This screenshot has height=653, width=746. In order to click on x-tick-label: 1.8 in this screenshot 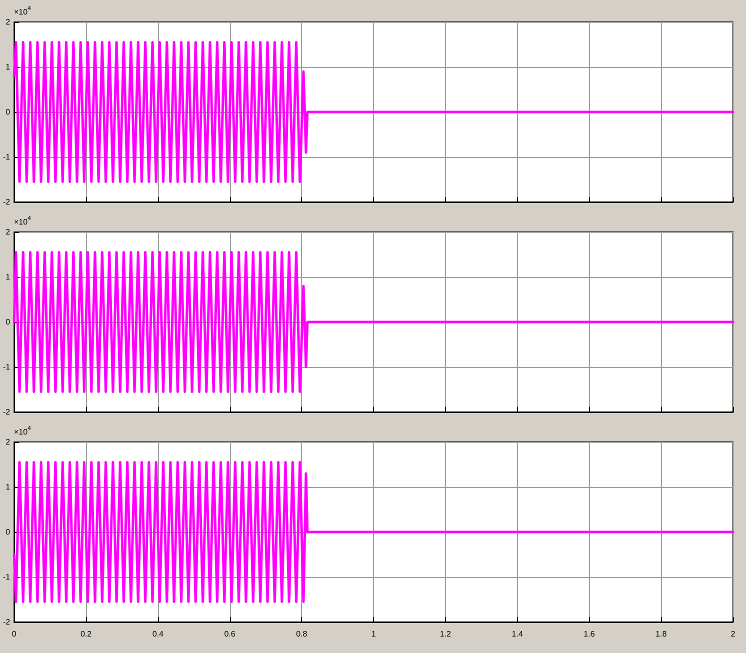, I will do `click(662, 634)`.